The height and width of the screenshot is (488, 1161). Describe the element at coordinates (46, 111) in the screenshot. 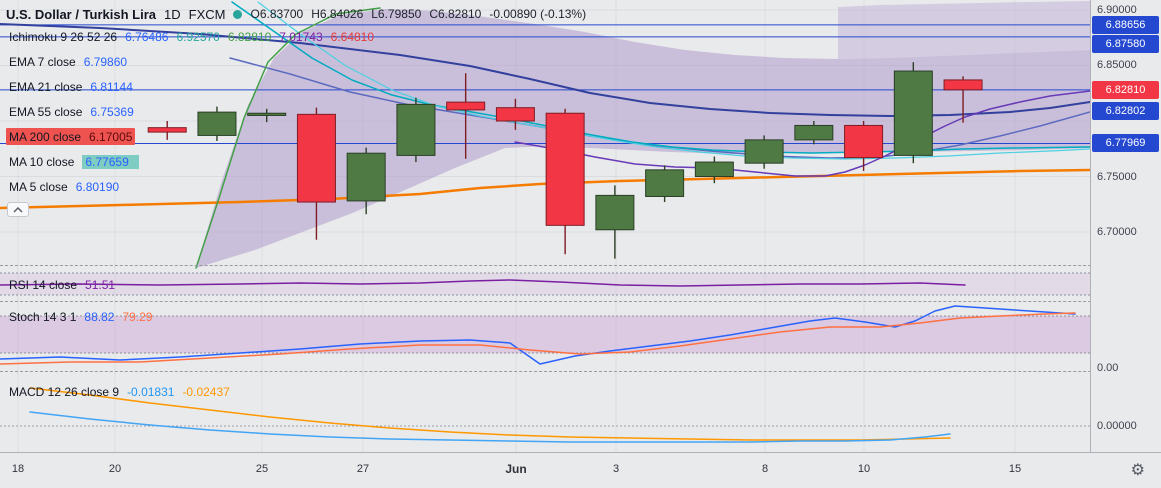

I see `indicator-label: EMA 55 close` at that location.